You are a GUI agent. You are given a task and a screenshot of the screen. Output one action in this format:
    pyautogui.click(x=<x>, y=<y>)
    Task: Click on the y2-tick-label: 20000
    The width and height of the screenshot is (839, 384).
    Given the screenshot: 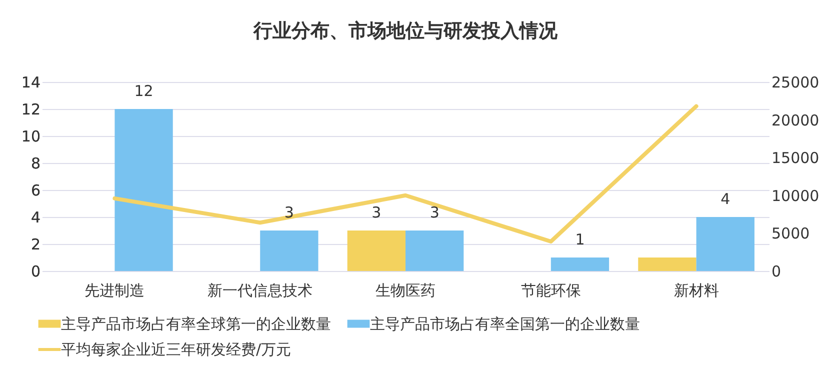 What is the action you would take?
    pyautogui.click(x=796, y=120)
    